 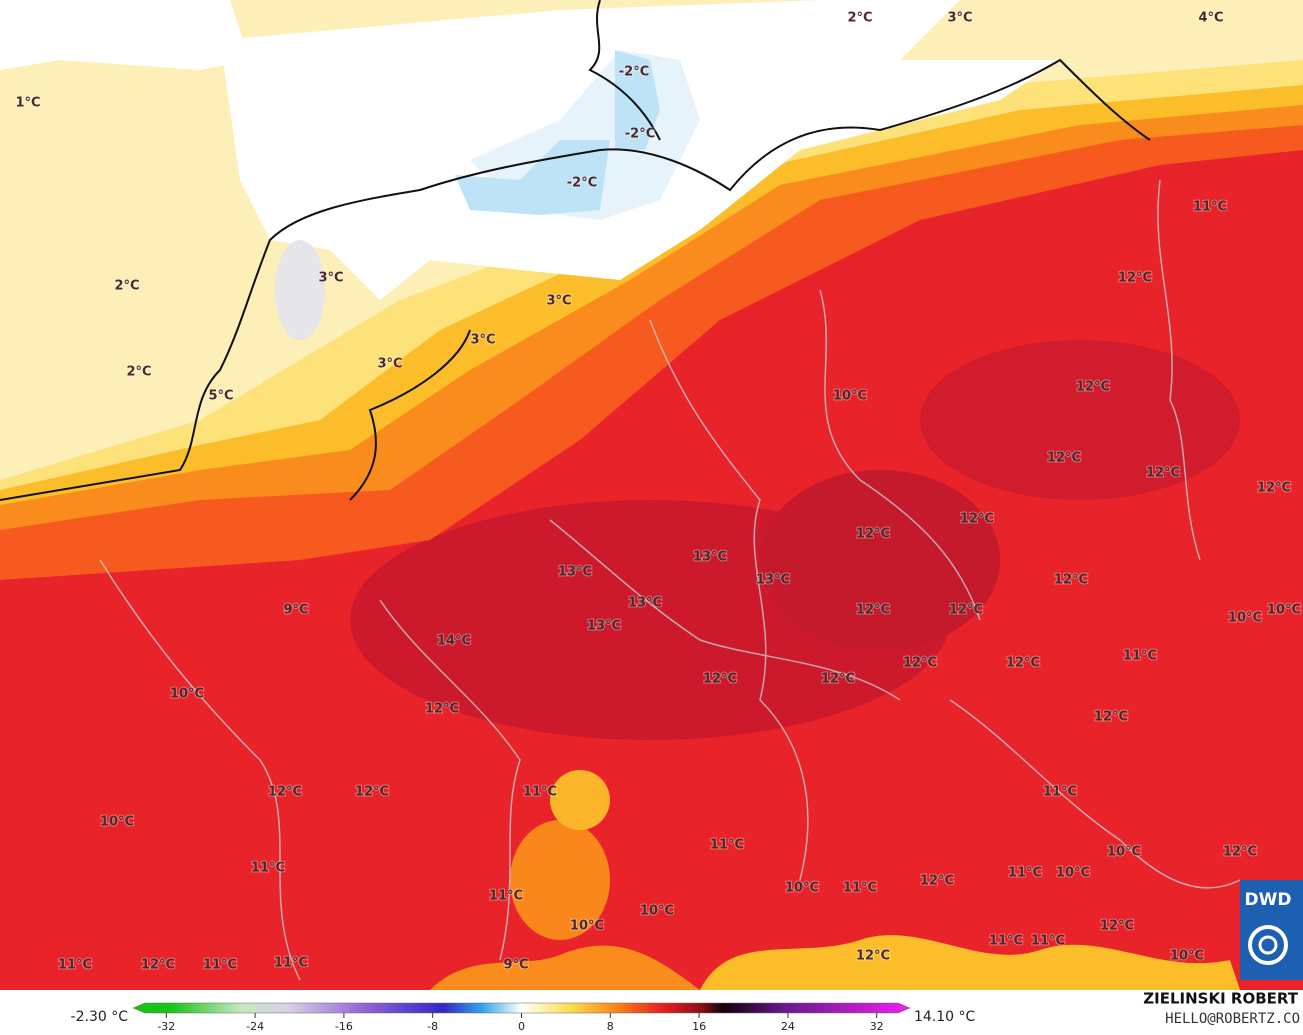 What do you see at coordinates (945, 1017) in the screenshot?
I see `legend-max: 14.10 °C` at bounding box center [945, 1017].